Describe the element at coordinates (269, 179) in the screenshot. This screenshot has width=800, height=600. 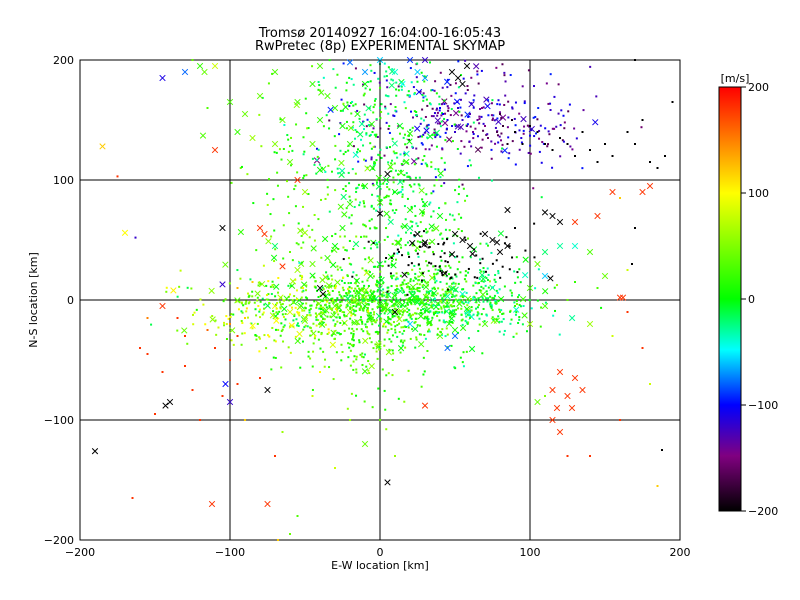
I see `data-point-1958` at that location.